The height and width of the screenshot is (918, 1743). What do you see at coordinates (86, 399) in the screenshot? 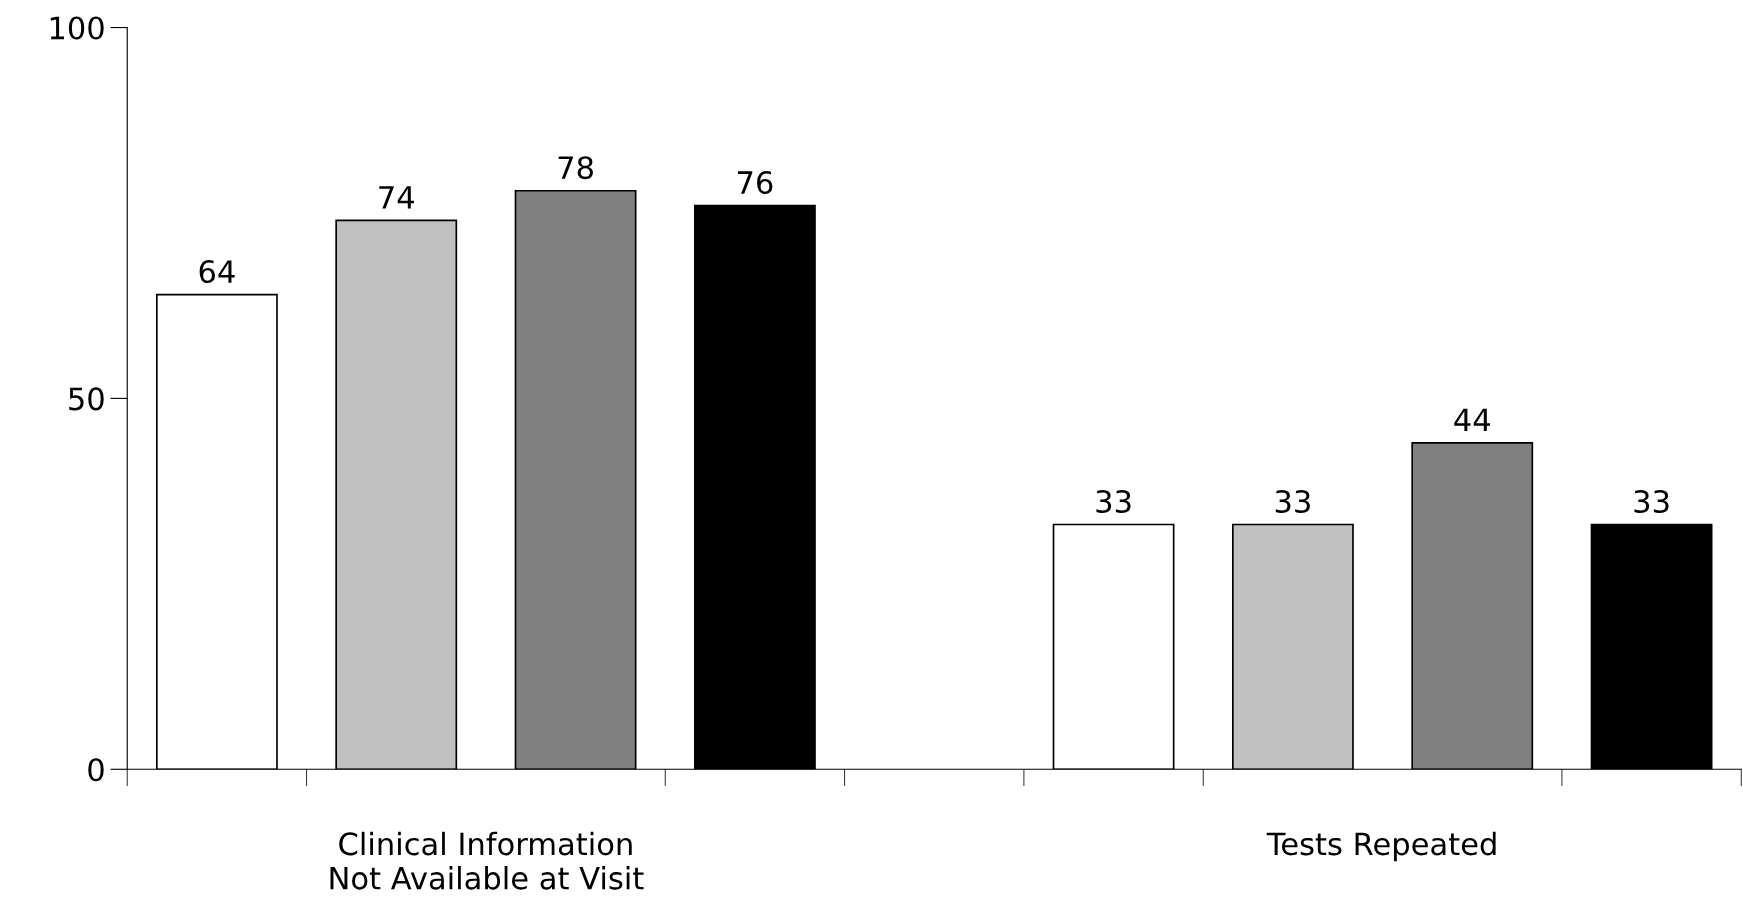
I see `y-tick-label: 50` at bounding box center [86, 399].